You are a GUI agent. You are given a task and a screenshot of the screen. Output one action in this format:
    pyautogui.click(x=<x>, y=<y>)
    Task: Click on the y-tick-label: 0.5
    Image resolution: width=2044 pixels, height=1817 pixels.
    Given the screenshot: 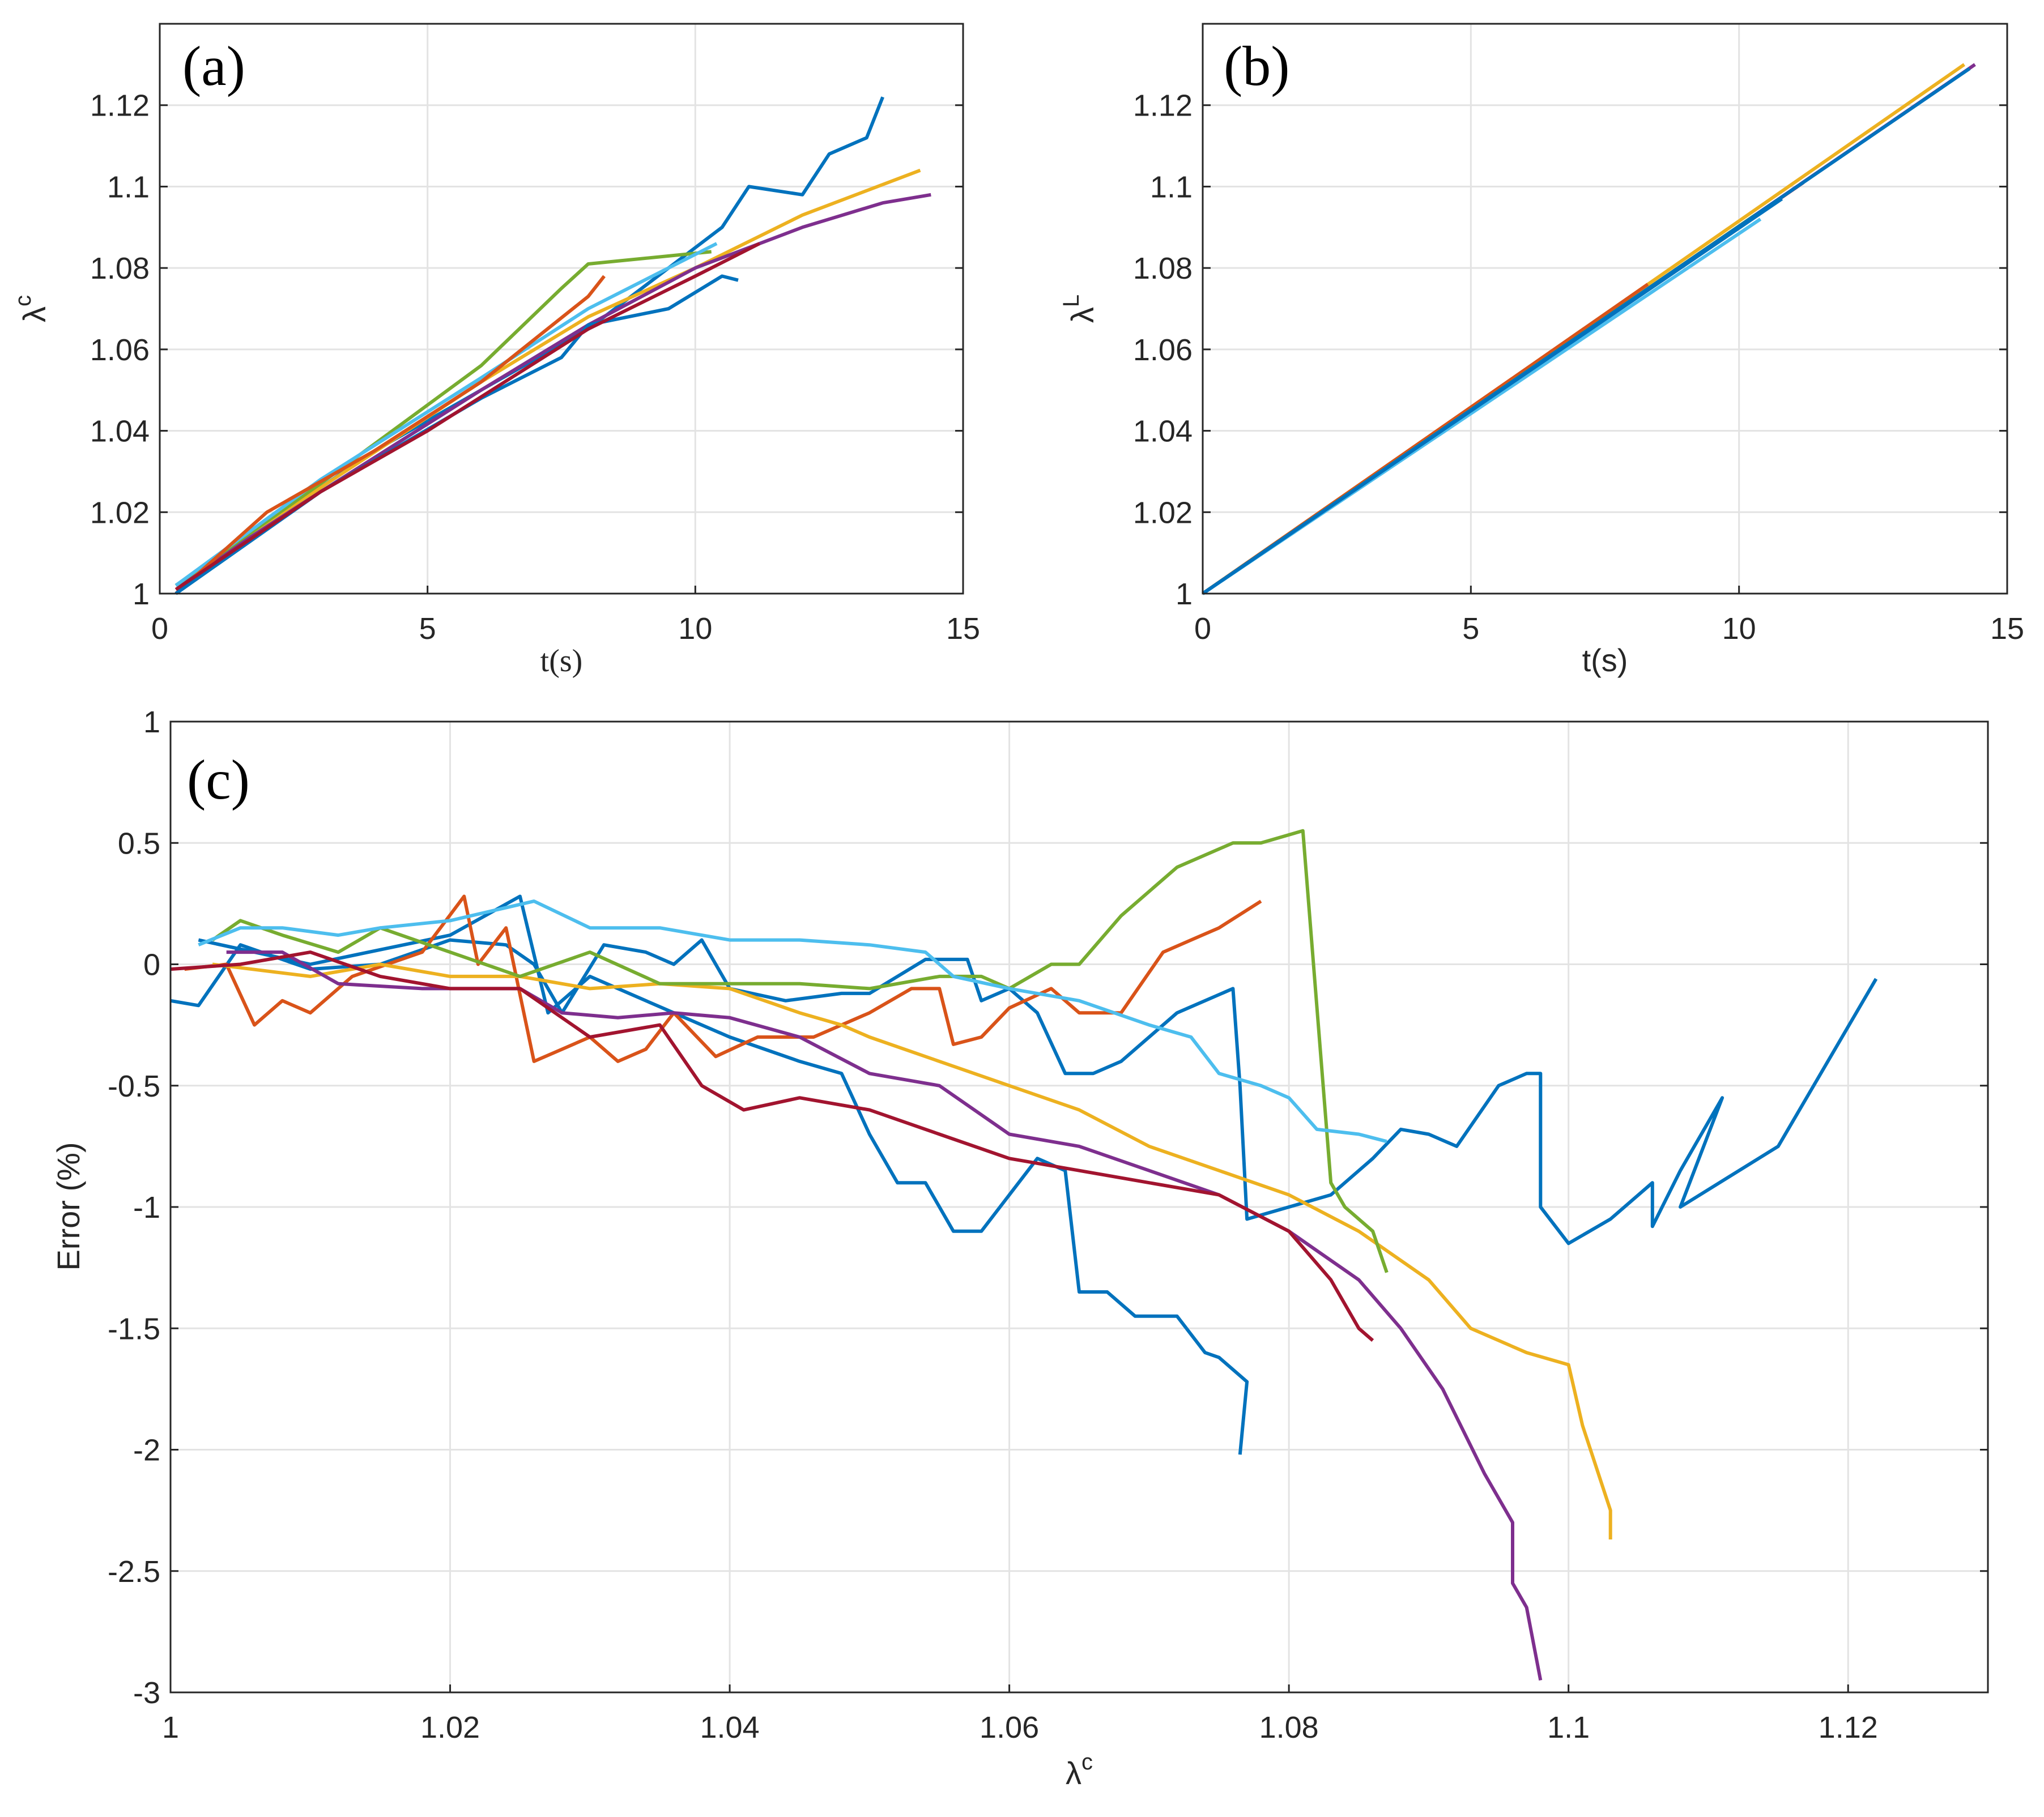 What is the action you would take?
    pyautogui.click(x=139, y=843)
    